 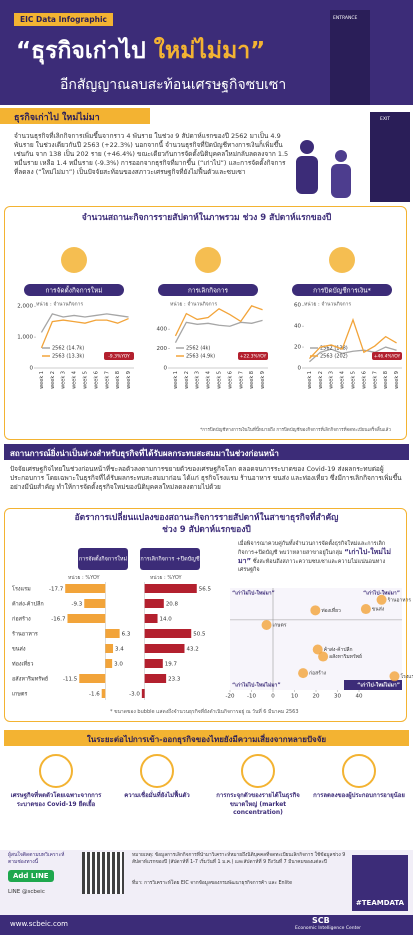 What do you see at coordinates (36, 858) in the screenshot?
I see `follow-text: ผู้สนใจติดตามบทวิเคราะห์ ตามช่องทางนี้` at bounding box center [36, 858].